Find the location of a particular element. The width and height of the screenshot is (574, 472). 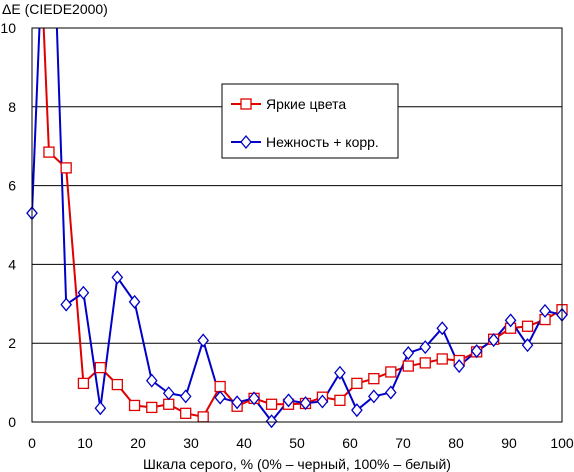

y-tick-label: 0 is located at coordinates (12, 422).